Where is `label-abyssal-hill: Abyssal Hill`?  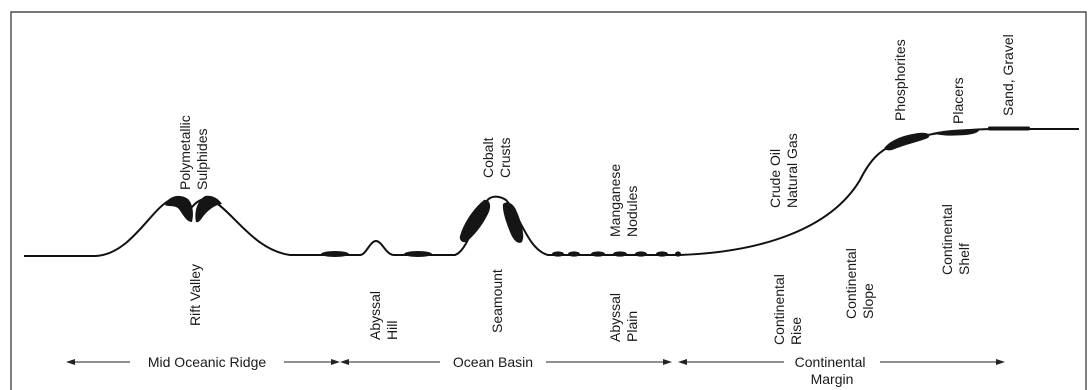 label-abyssal-hill: Abyssal Hill is located at coordinates (383, 313).